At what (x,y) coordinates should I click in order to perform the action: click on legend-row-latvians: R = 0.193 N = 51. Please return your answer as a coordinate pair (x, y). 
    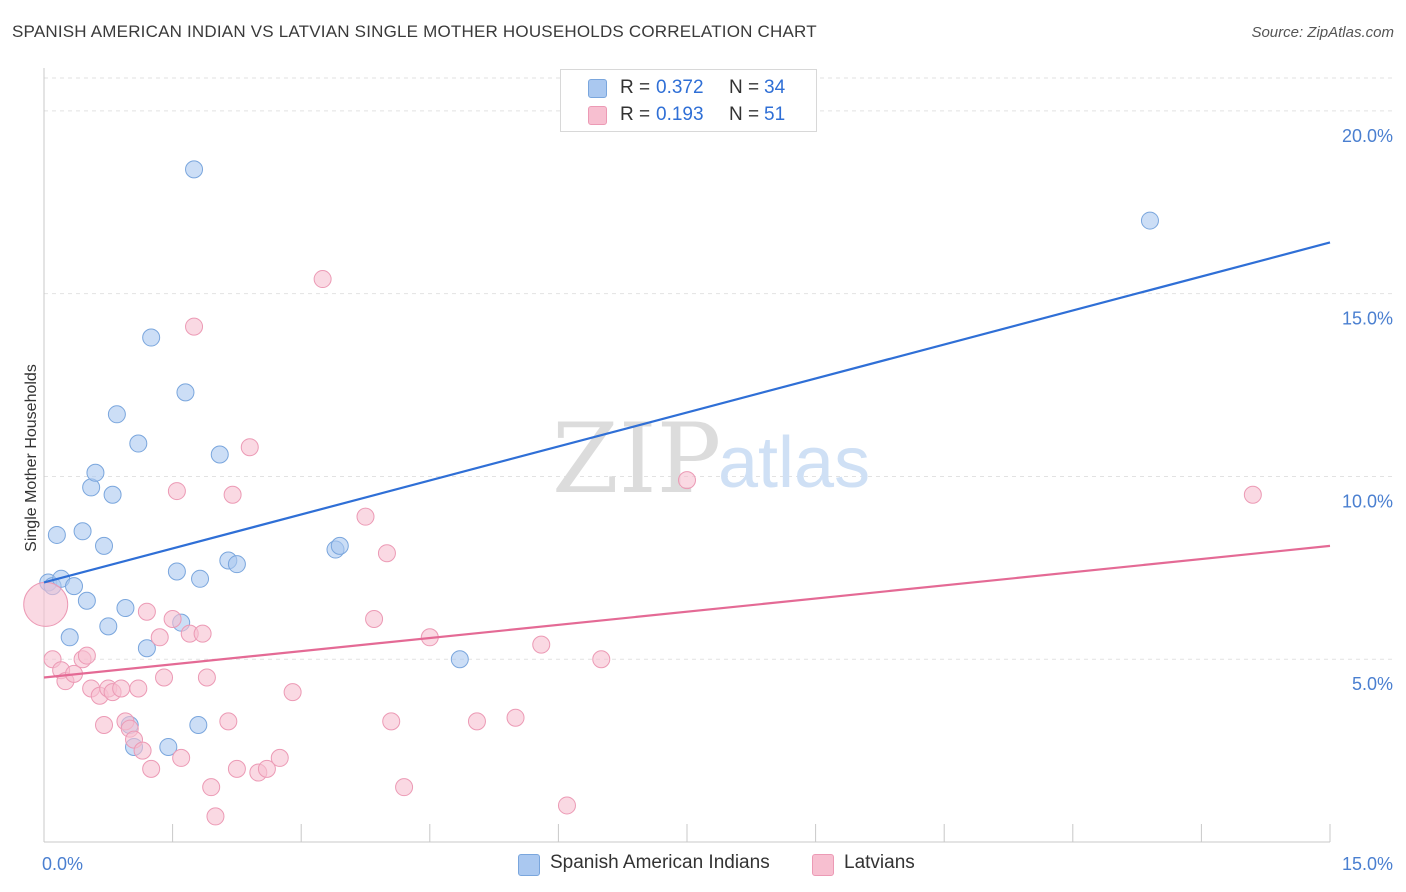
    Looking at the image, I should click on (688, 114).